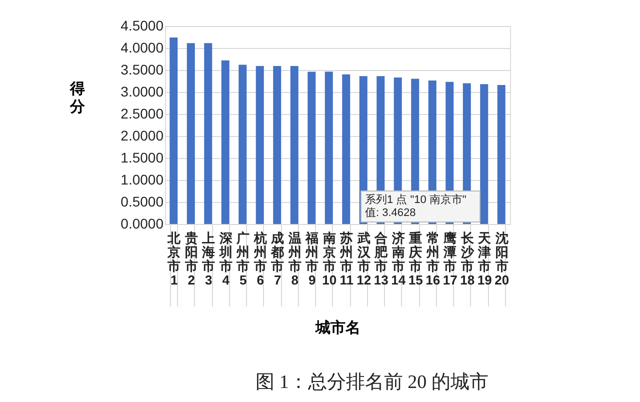 The width and height of the screenshot is (640, 402). I want to click on y-tick-label: 4.0000, so click(142, 48).